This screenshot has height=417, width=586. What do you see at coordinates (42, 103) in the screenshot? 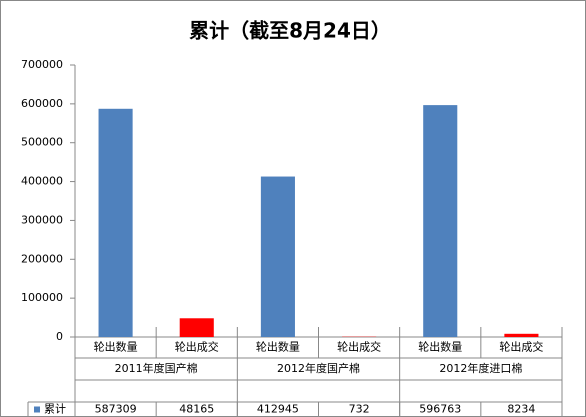
I see `y-tick-label: 600000` at bounding box center [42, 103].